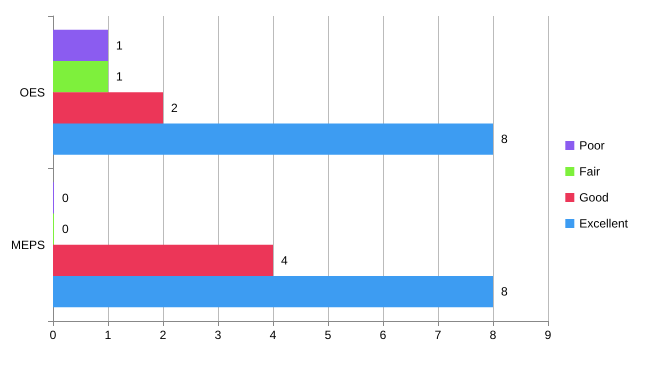  Describe the element at coordinates (493, 335) in the screenshot. I see `x-tick-label: 8` at that location.